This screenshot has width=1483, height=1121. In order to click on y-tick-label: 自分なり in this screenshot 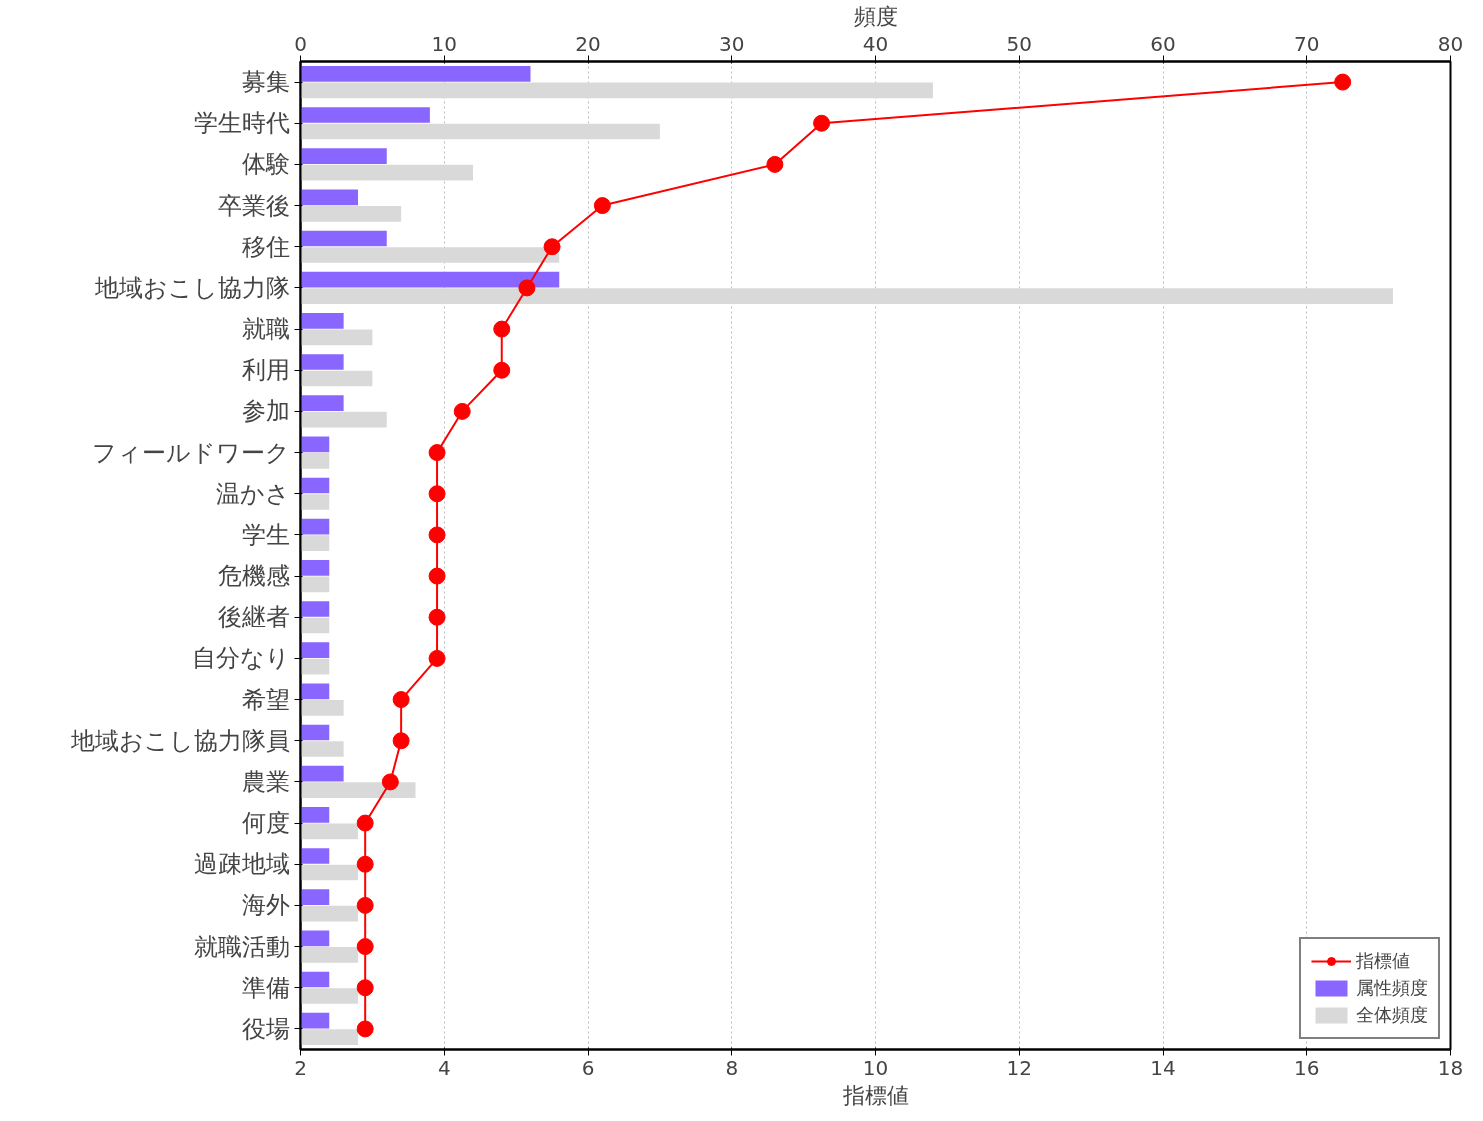, I will do `click(240, 658)`.